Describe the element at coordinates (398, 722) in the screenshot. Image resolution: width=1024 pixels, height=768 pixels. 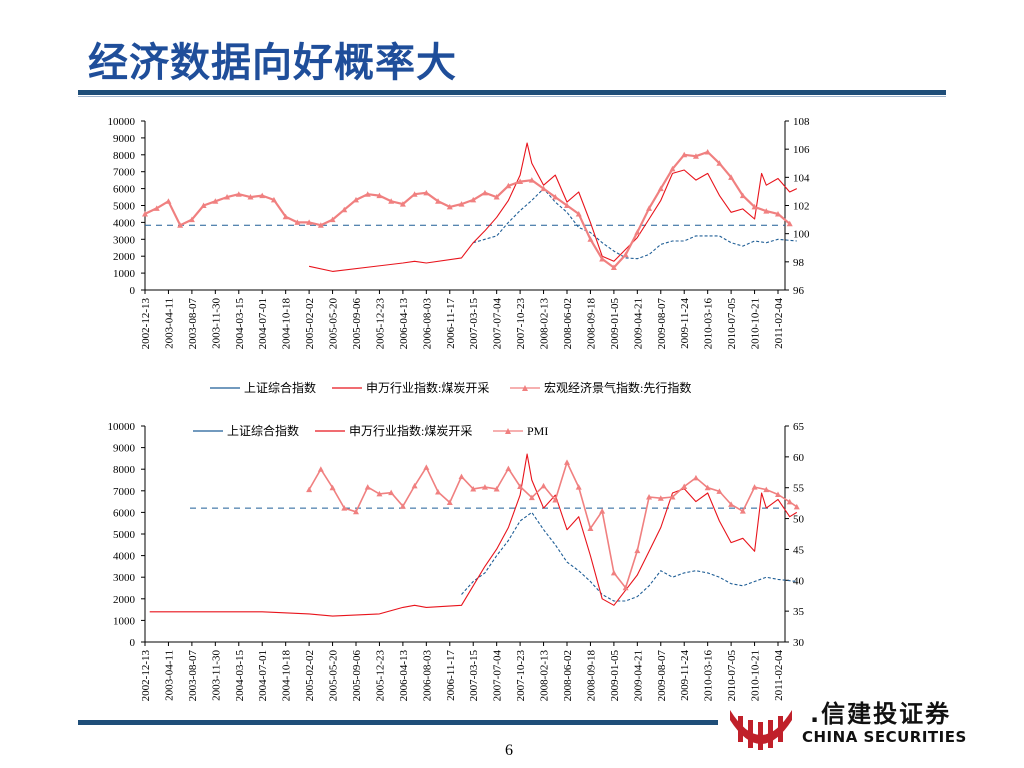
I see `footer-divider` at that location.